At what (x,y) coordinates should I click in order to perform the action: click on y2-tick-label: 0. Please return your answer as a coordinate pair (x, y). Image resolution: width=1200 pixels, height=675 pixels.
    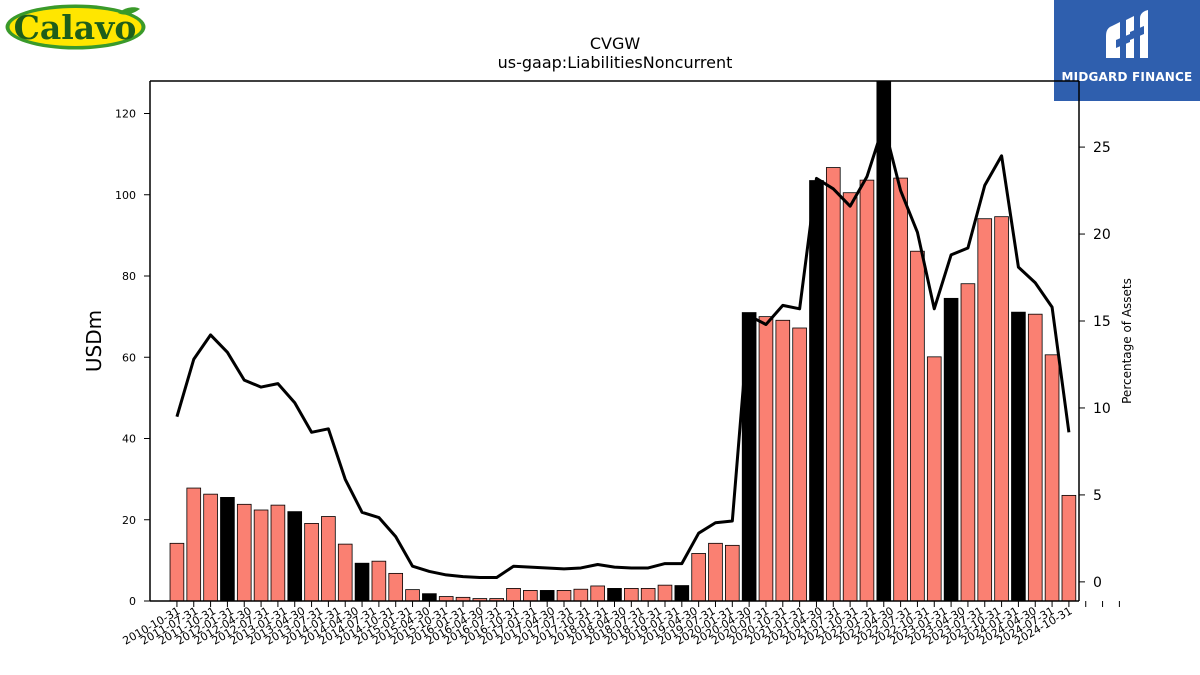
    Looking at the image, I should click on (1097, 583).